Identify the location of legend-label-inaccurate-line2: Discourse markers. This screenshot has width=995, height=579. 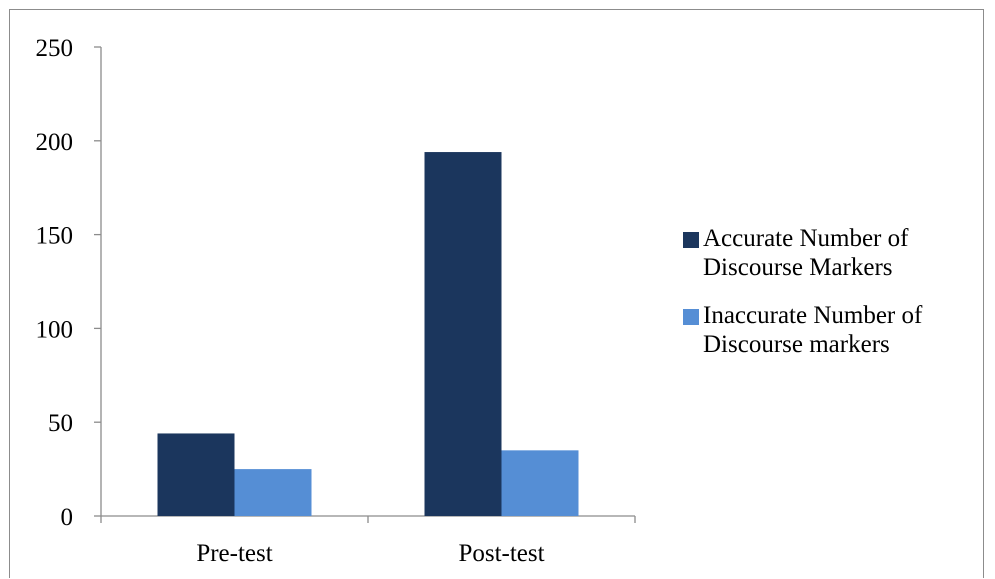
(796, 344).